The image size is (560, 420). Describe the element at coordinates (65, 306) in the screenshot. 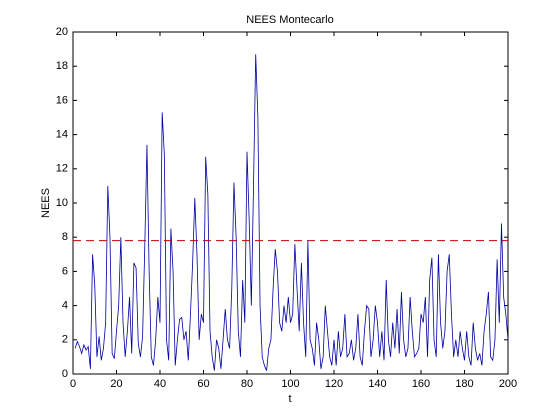

I see `y-tick-label: 4` at that location.